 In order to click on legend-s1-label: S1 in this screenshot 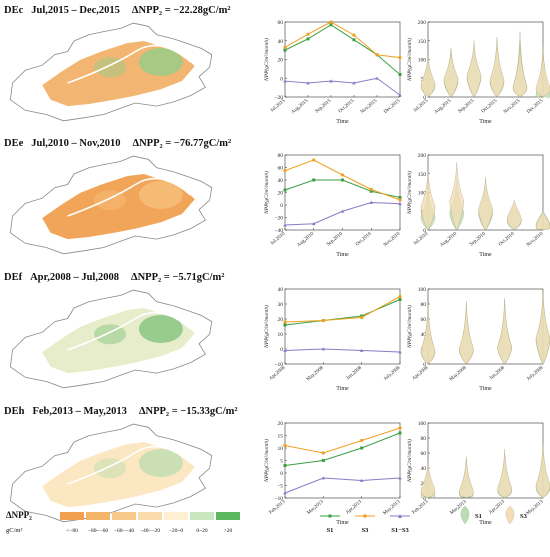, I will do `click(330, 530)`.